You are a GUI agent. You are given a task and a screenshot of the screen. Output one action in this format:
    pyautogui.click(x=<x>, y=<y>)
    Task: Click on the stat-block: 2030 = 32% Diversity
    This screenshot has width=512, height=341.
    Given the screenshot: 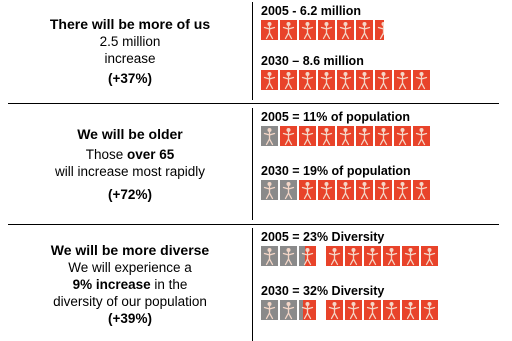 What is the action you would take?
    pyautogui.click(x=380, y=302)
    